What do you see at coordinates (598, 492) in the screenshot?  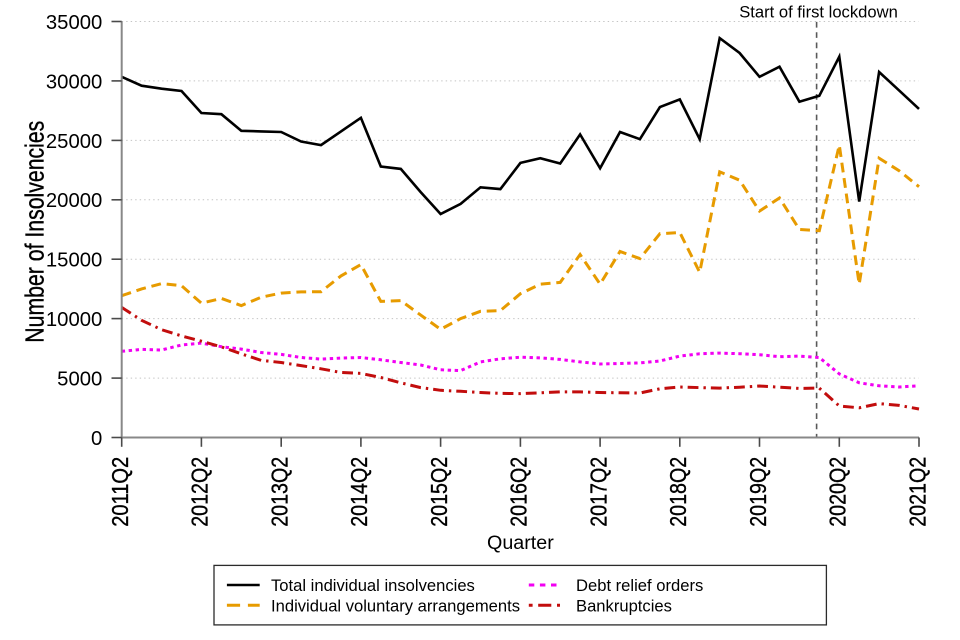 I see `svg-text: 2017Q2` at bounding box center [598, 492].